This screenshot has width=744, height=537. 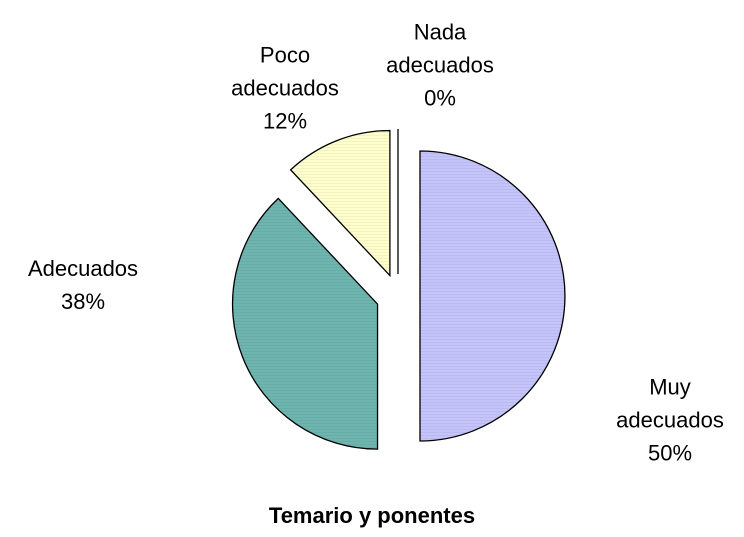 What do you see at coordinates (372, 515) in the screenshot?
I see `chart-title: Temario y ponentes` at bounding box center [372, 515].